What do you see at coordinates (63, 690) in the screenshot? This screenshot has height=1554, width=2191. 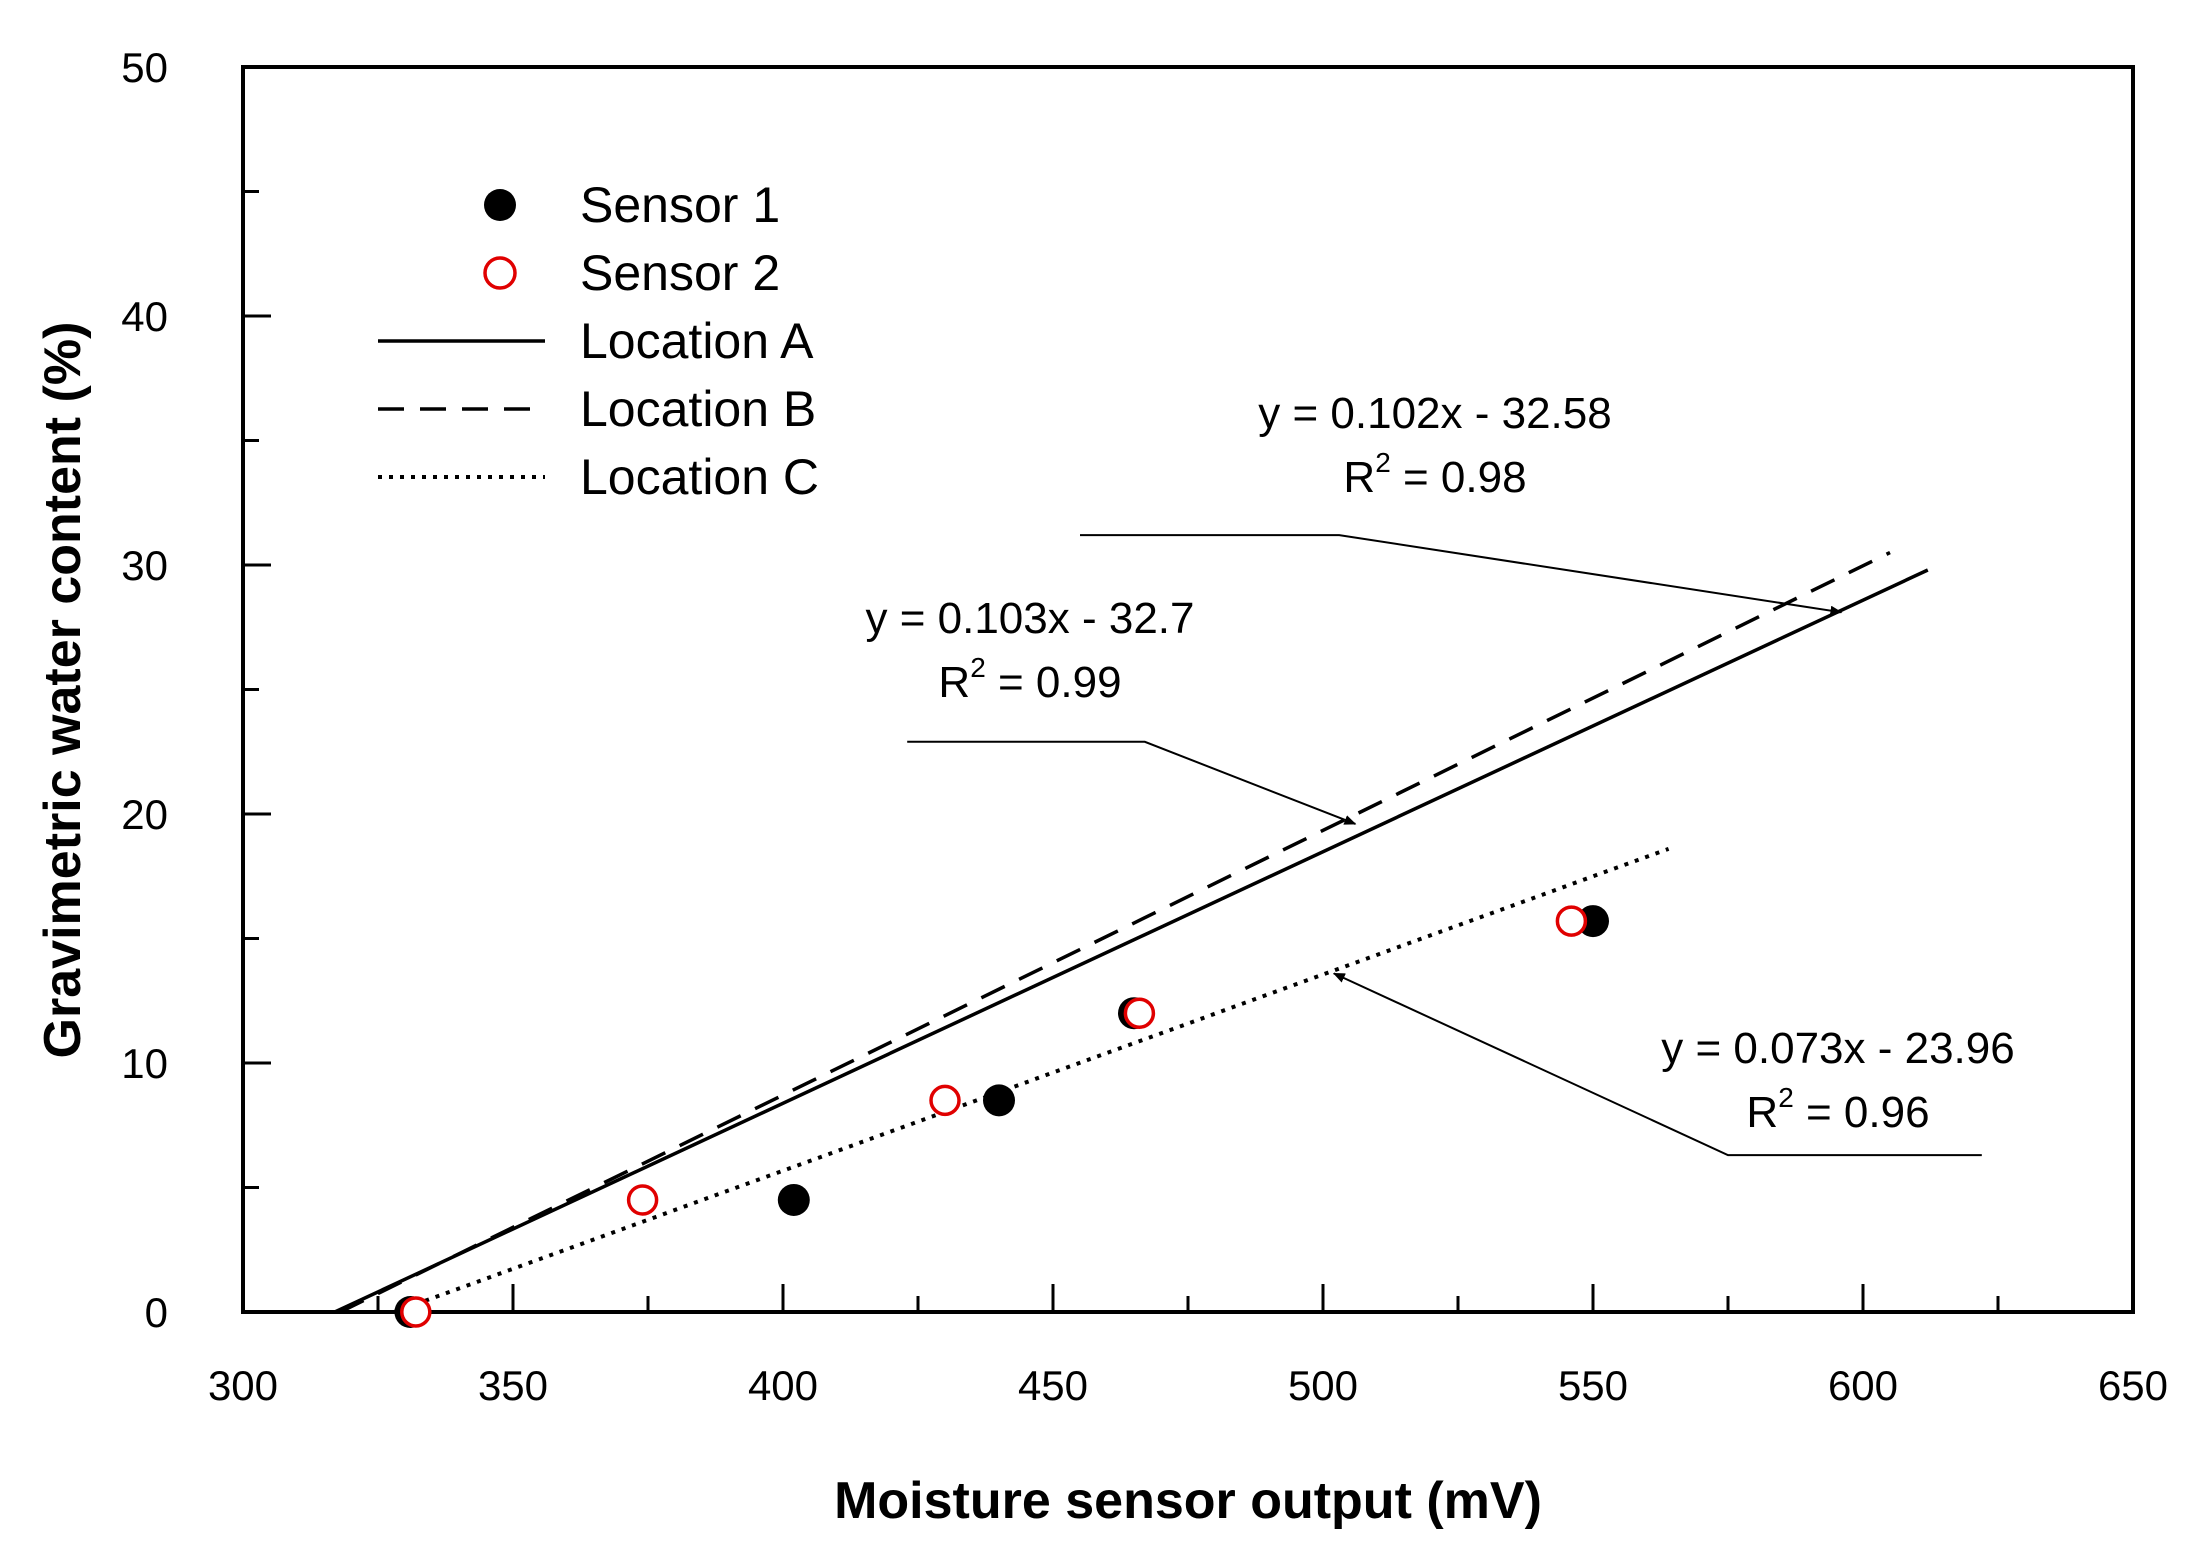 I see `y-axis-title: Gravimetric water content (%)` at bounding box center [63, 690].